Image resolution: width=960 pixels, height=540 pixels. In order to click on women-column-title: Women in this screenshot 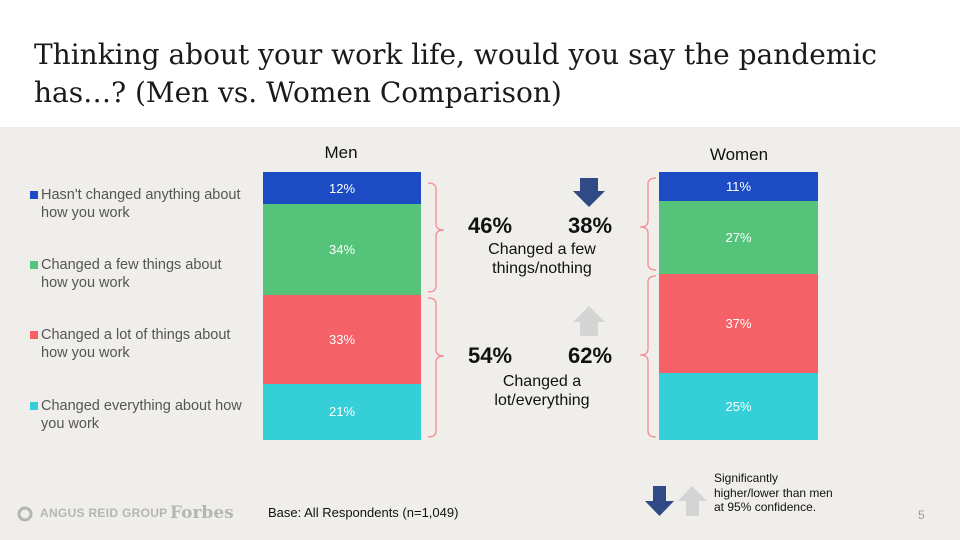, I will do `click(739, 154)`.